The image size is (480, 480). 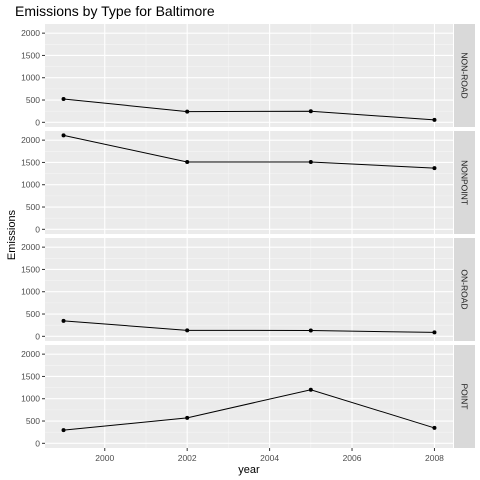 I want to click on facet-strip-label: NONPOINT, so click(x=465, y=182).